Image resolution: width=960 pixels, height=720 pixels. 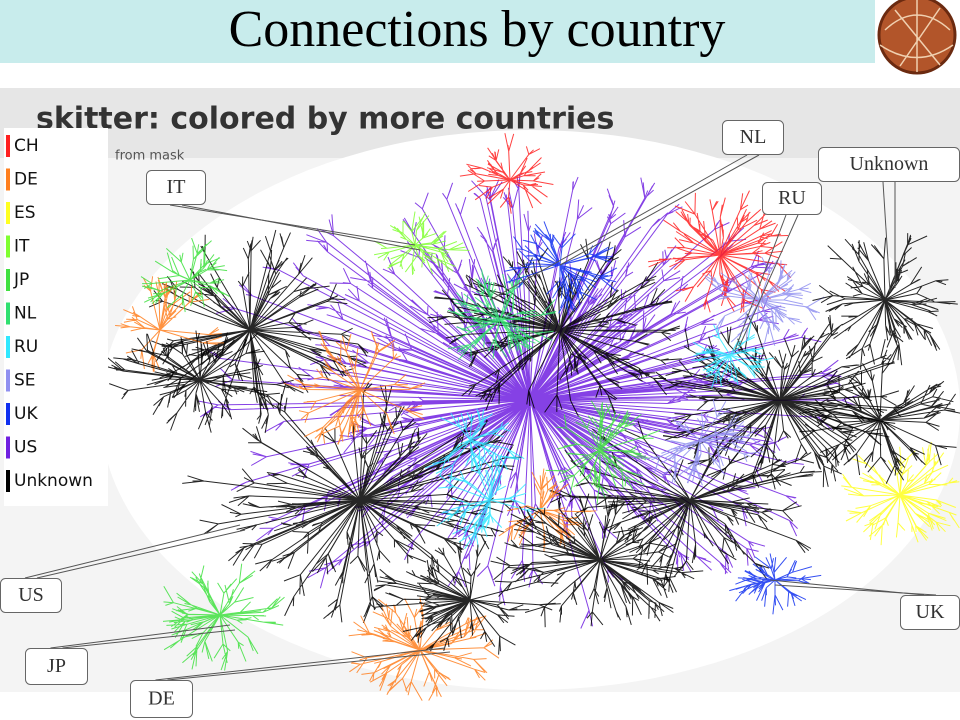 I want to click on image-subheading: from mask, so click(x=150, y=156).